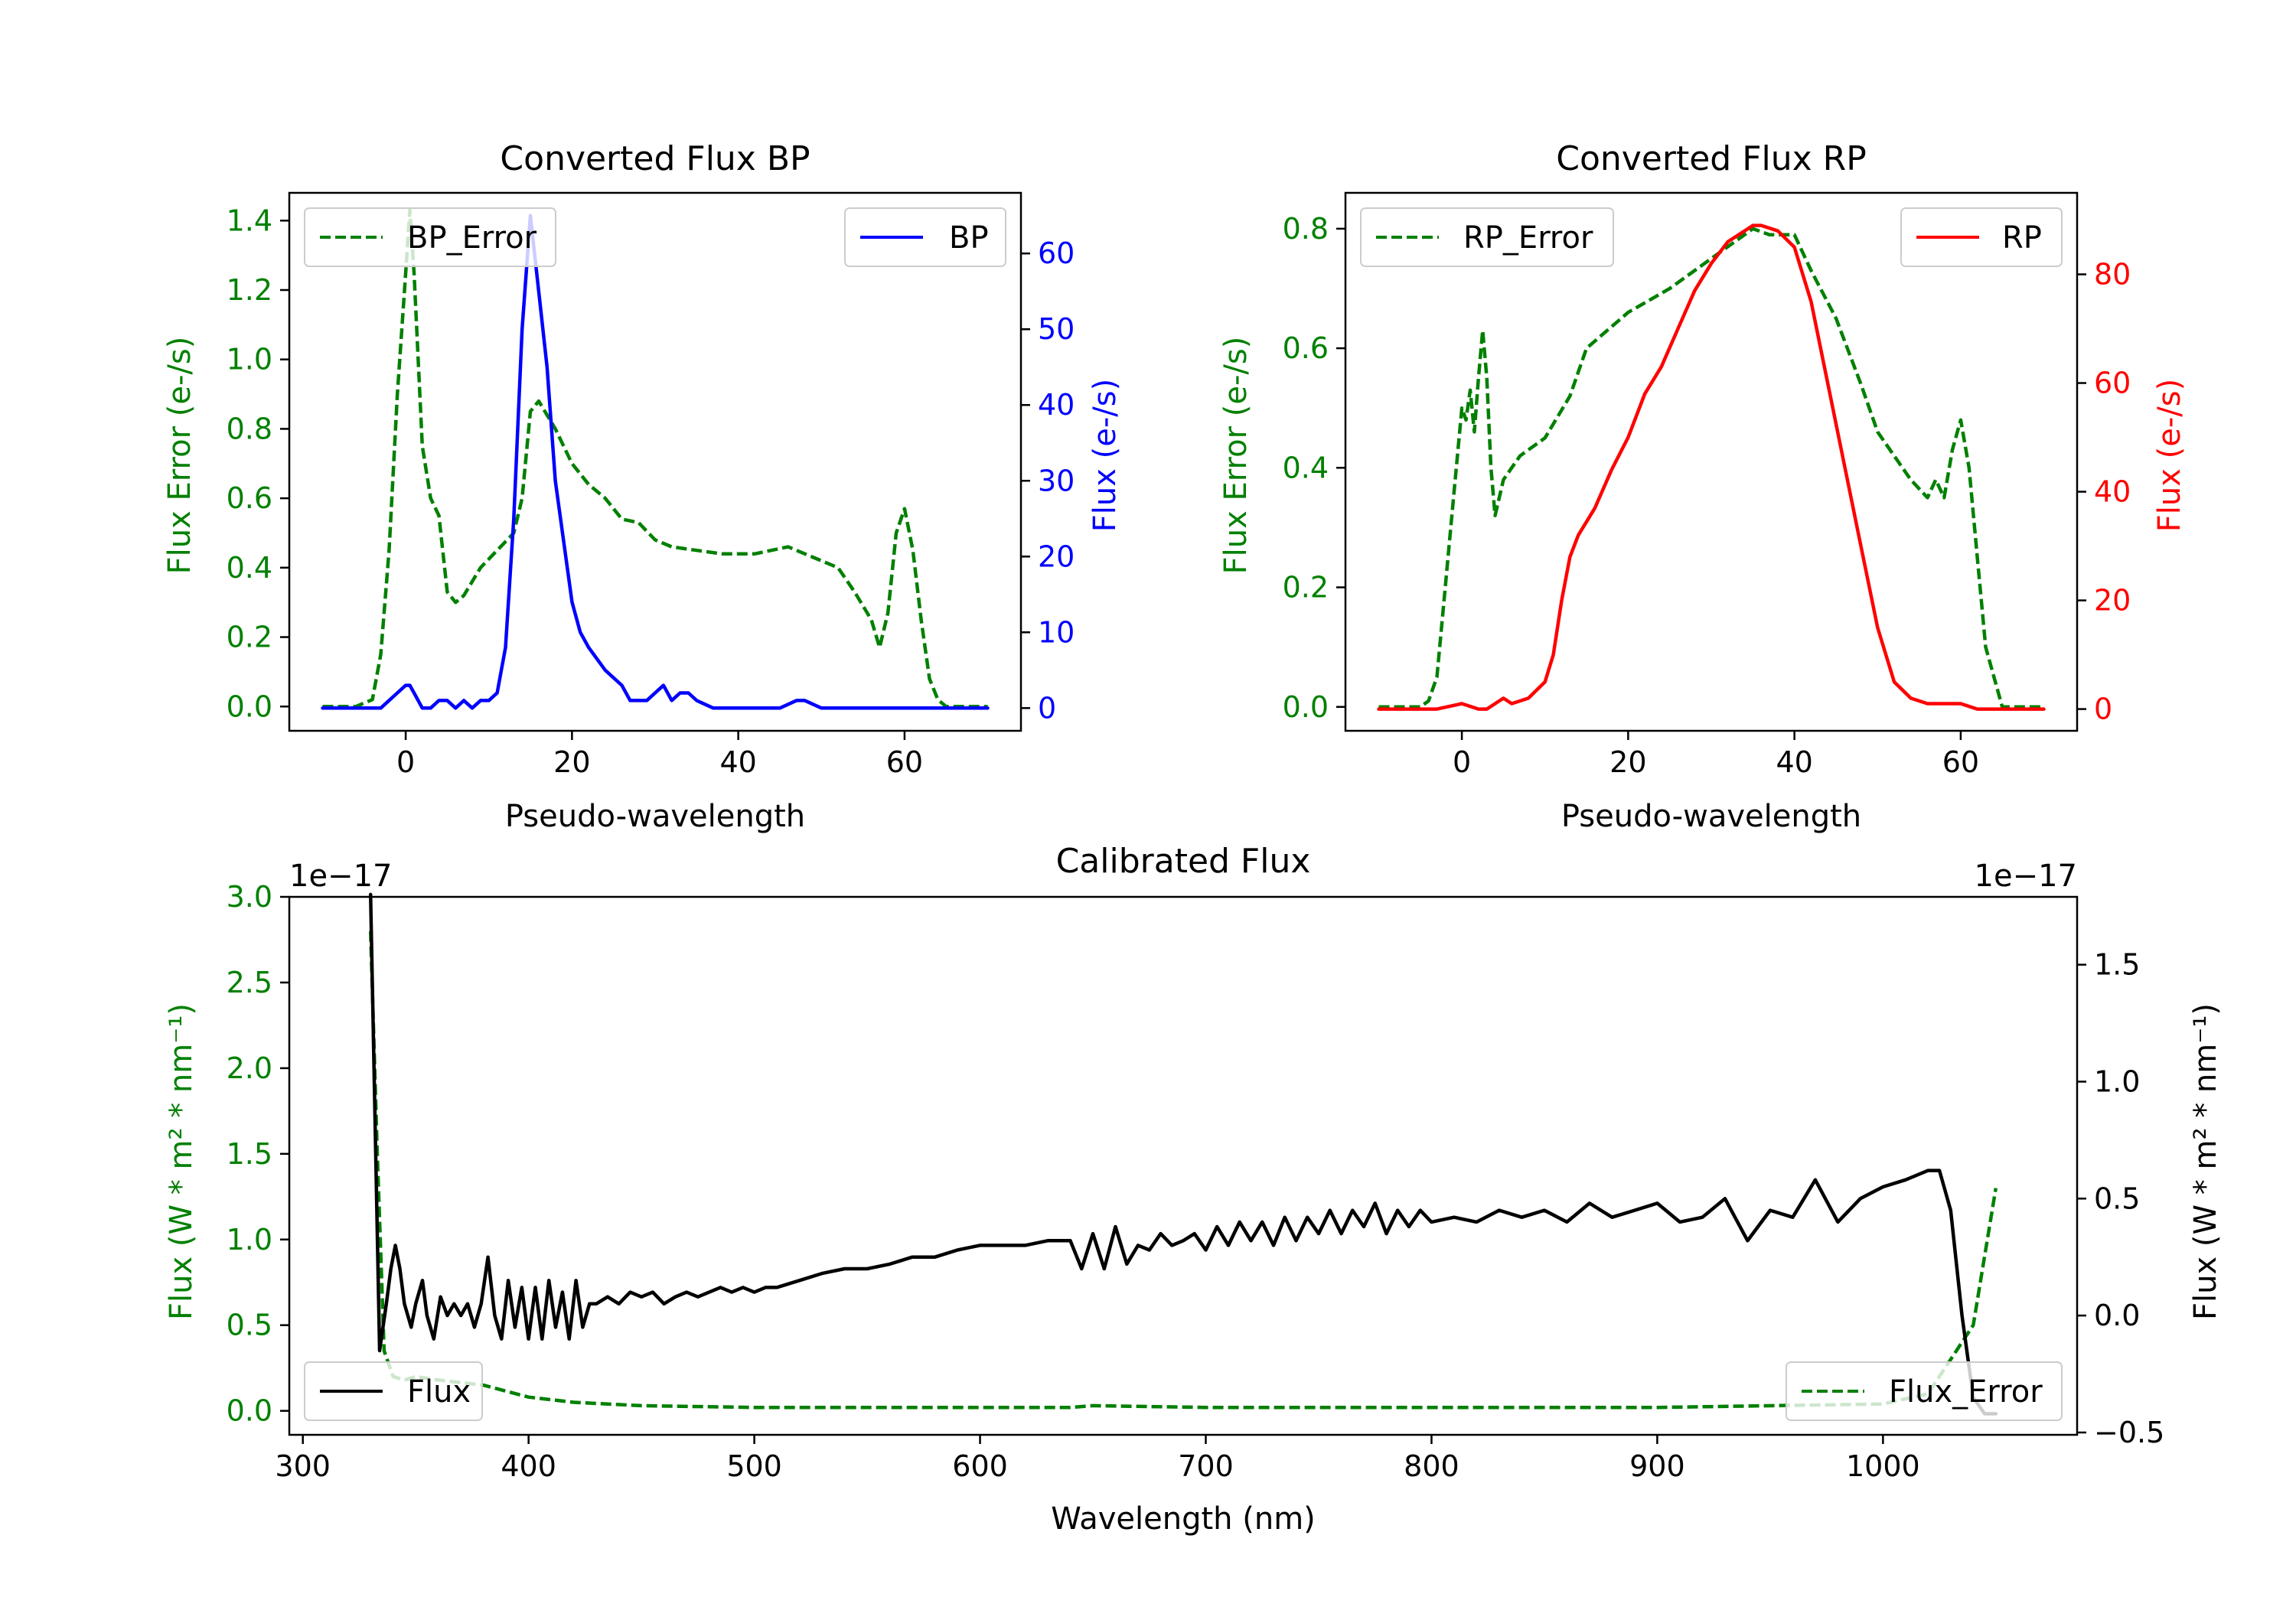 This screenshot has width=2296, height=1607. I want to click on cal-offset-left: 1e−17, so click(340, 876).